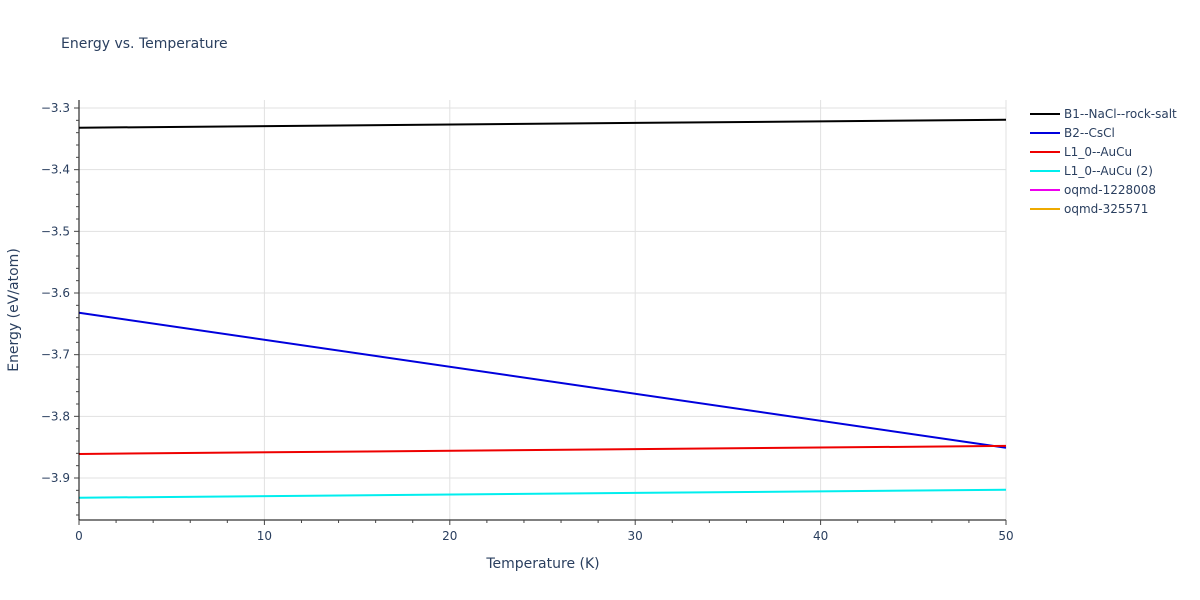  What do you see at coordinates (1108, 171) in the screenshot?
I see `svg-text: L1_0--AuCu (2)` at bounding box center [1108, 171].